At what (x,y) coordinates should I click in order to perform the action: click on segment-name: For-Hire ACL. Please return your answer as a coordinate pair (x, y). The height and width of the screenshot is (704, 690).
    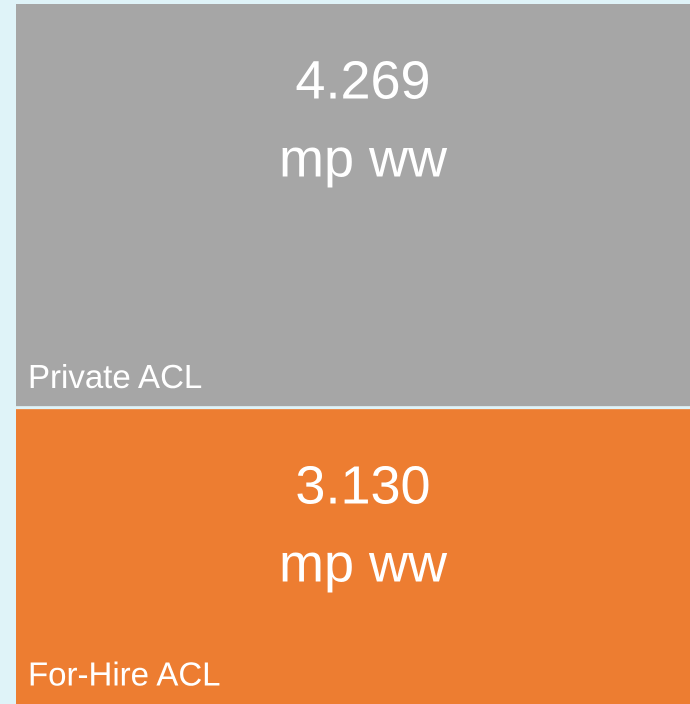
    Looking at the image, I should click on (124, 674).